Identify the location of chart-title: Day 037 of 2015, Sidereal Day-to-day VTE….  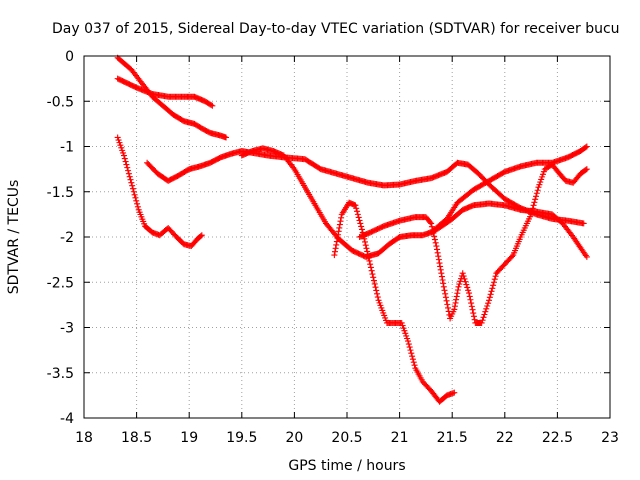
(336, 29).